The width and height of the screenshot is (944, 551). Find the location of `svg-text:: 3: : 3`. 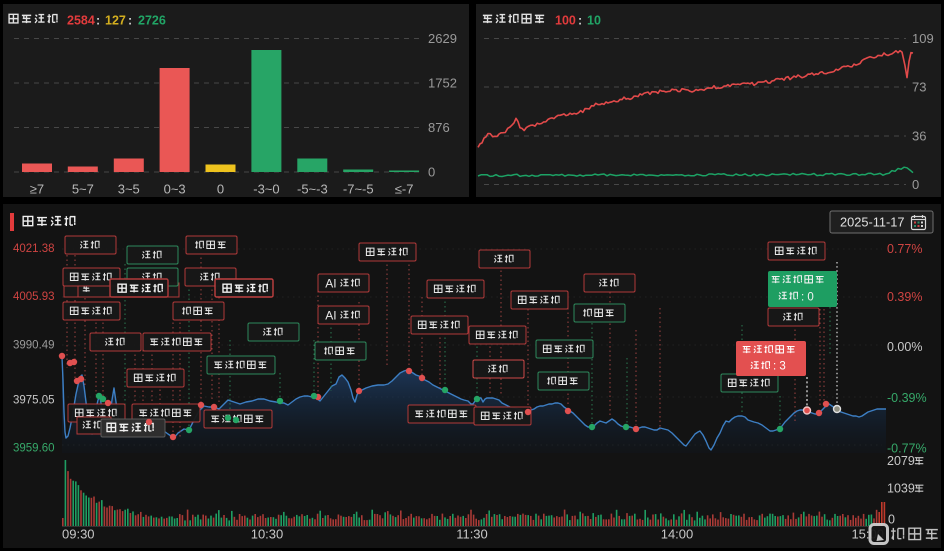

svg-text:: 3: : 3 is located at coordinates (779, 367).